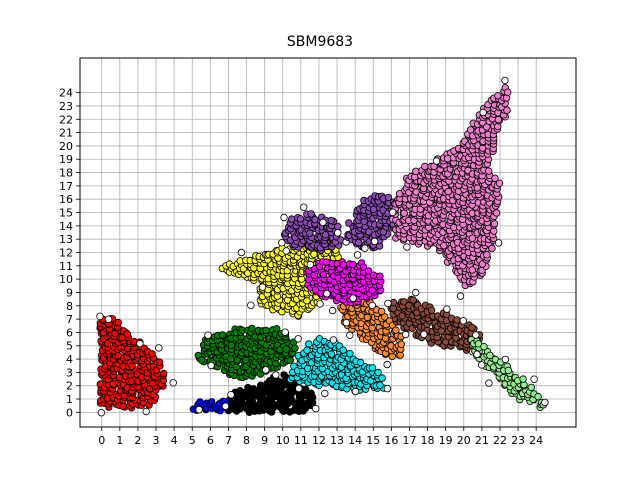  Describe the element at coordinates (66, 199) in the screenshot. I see `y-tick-label: 16` at that location.